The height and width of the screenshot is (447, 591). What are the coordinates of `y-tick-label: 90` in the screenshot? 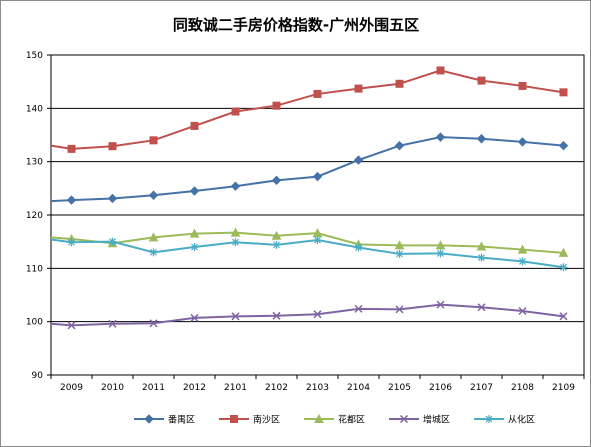 It's located at (38, 376).